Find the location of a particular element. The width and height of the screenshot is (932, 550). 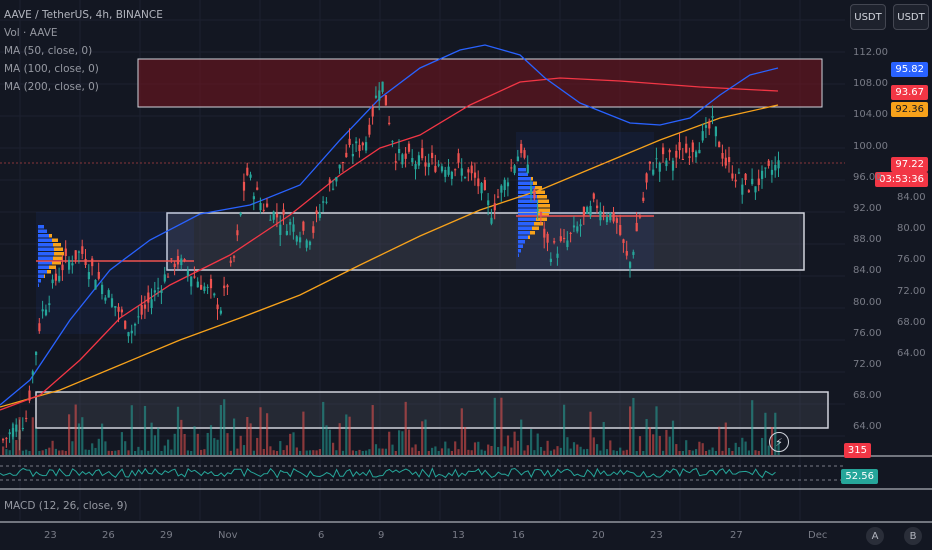

time-tick-label: Nov is located at coordinates (228, 535).